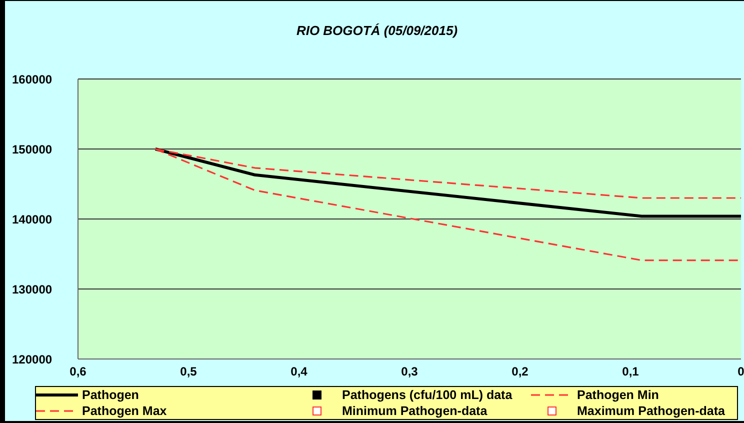  What do you see at coordinates (78, 371) in the screenshot?
I see `x-tick-label: 0,6` at bounding box center [78, 371].